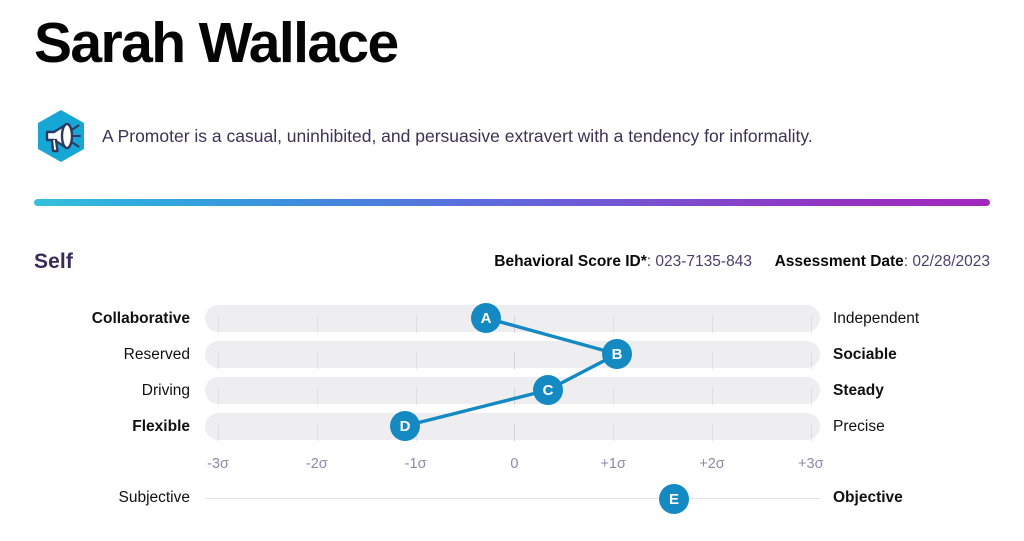  Describe the element at coordinates (617, 354) in the screenshot. I see `marker-b: B` at that location.